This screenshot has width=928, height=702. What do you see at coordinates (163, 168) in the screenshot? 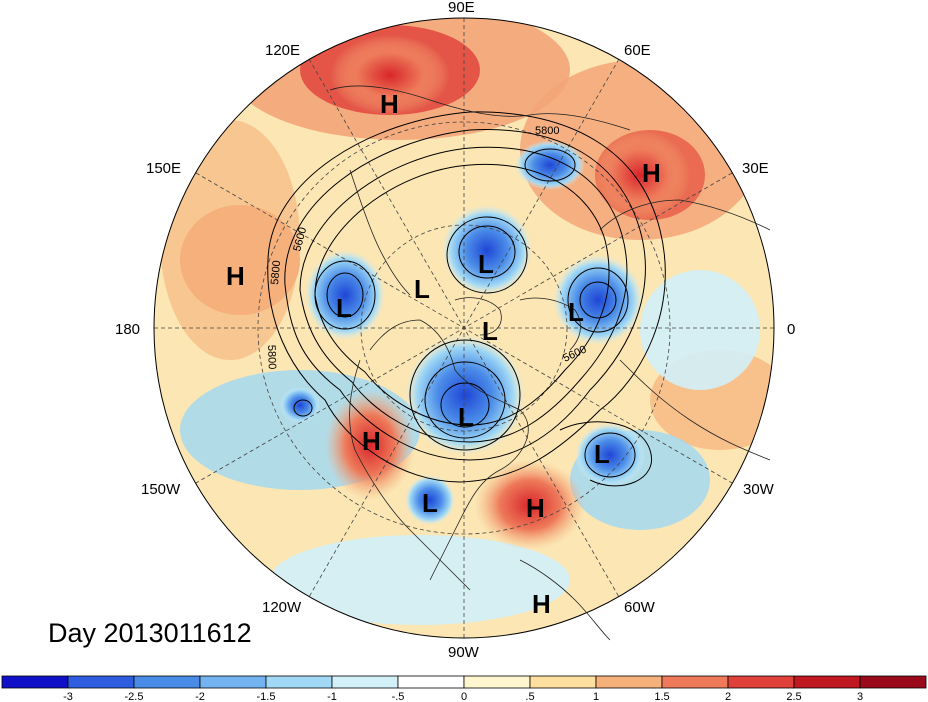
I see `lon-label-150e: 150E` at bounding box center [163, 168].